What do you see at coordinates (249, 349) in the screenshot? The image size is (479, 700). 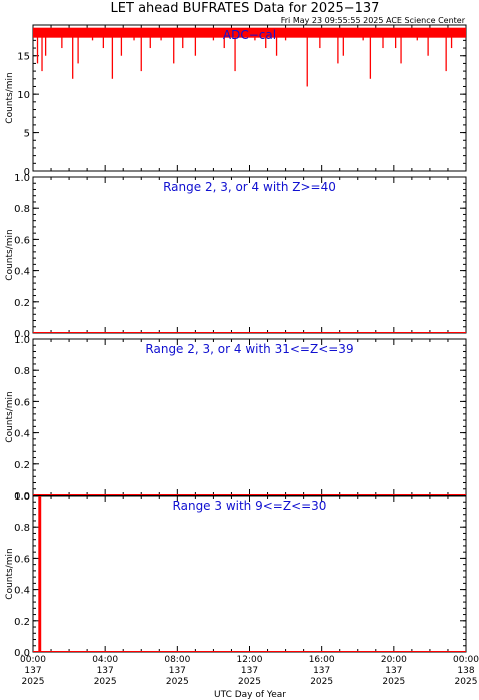 I see `panel-title: Range 2, 3, or 4 with 31<=Z<=39` at bounding box center [249, 349].